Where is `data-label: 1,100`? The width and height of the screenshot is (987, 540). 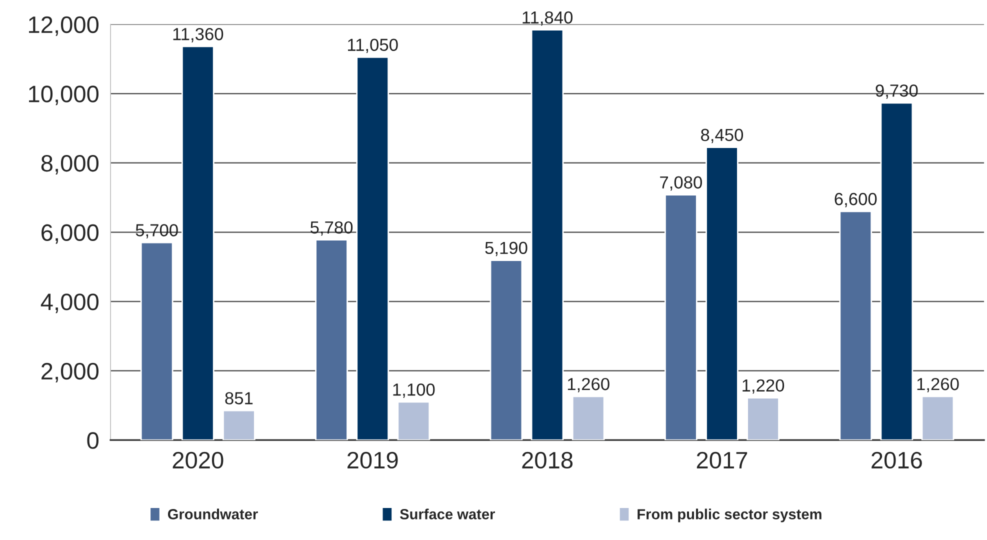
data-label: 1,100 is located at coordinates (414, 390).